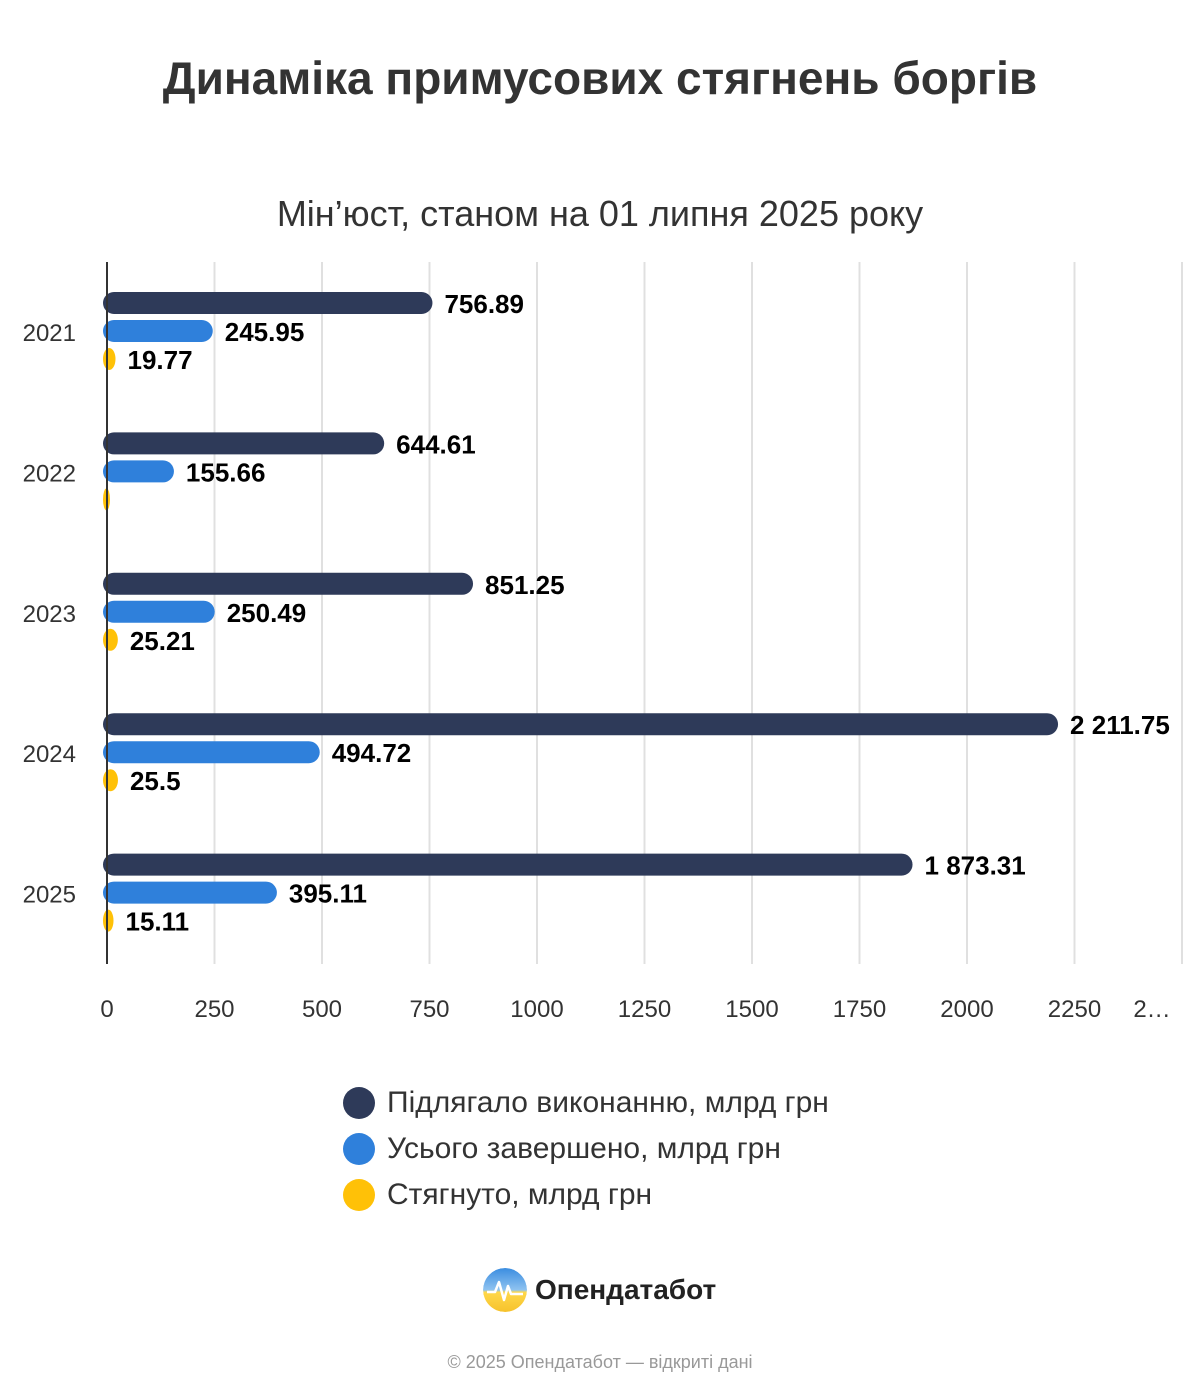  Describe the element at coordinates (966, 1009) in the screenshot. I see `x-tick-label: 2000` at that location.